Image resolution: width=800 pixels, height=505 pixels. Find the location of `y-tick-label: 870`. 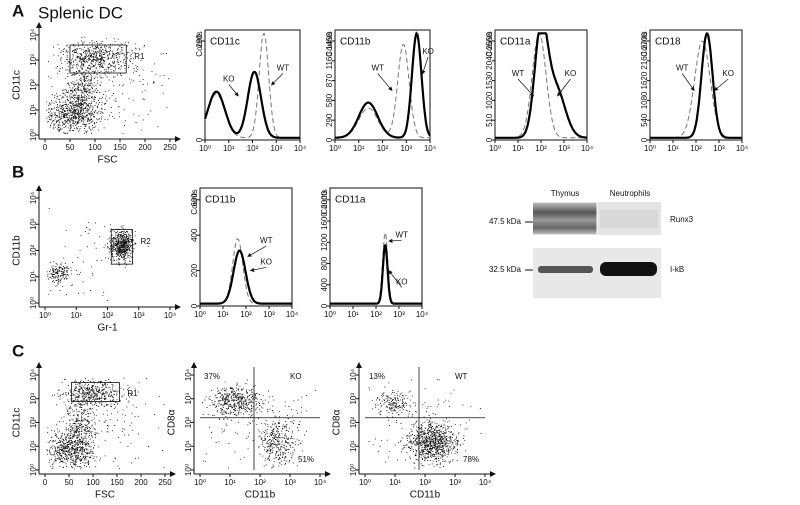

y-tick-label: 870 is located at coordinates (329, 80).